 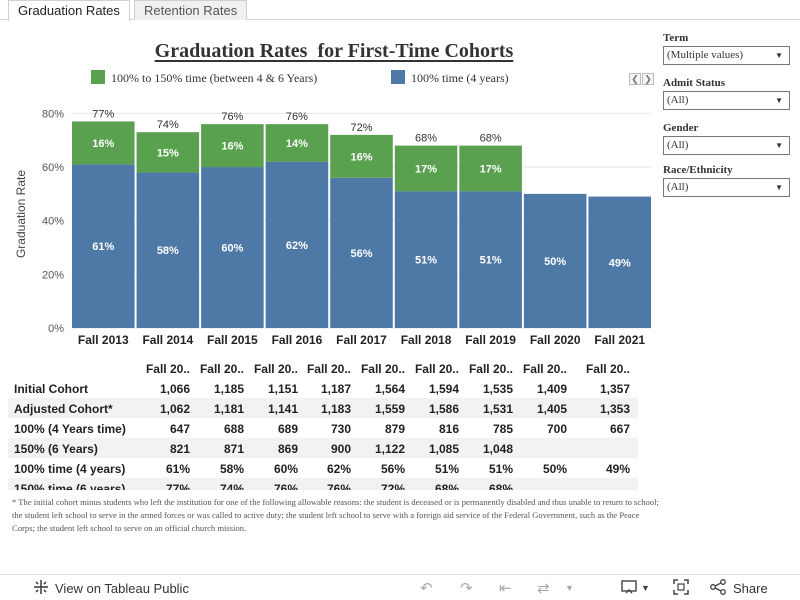 What do you see at coordinates (21, 214) in the screenshot?
I see `y-axis-title: Graduation Rate` at bounding box center [21, 214].